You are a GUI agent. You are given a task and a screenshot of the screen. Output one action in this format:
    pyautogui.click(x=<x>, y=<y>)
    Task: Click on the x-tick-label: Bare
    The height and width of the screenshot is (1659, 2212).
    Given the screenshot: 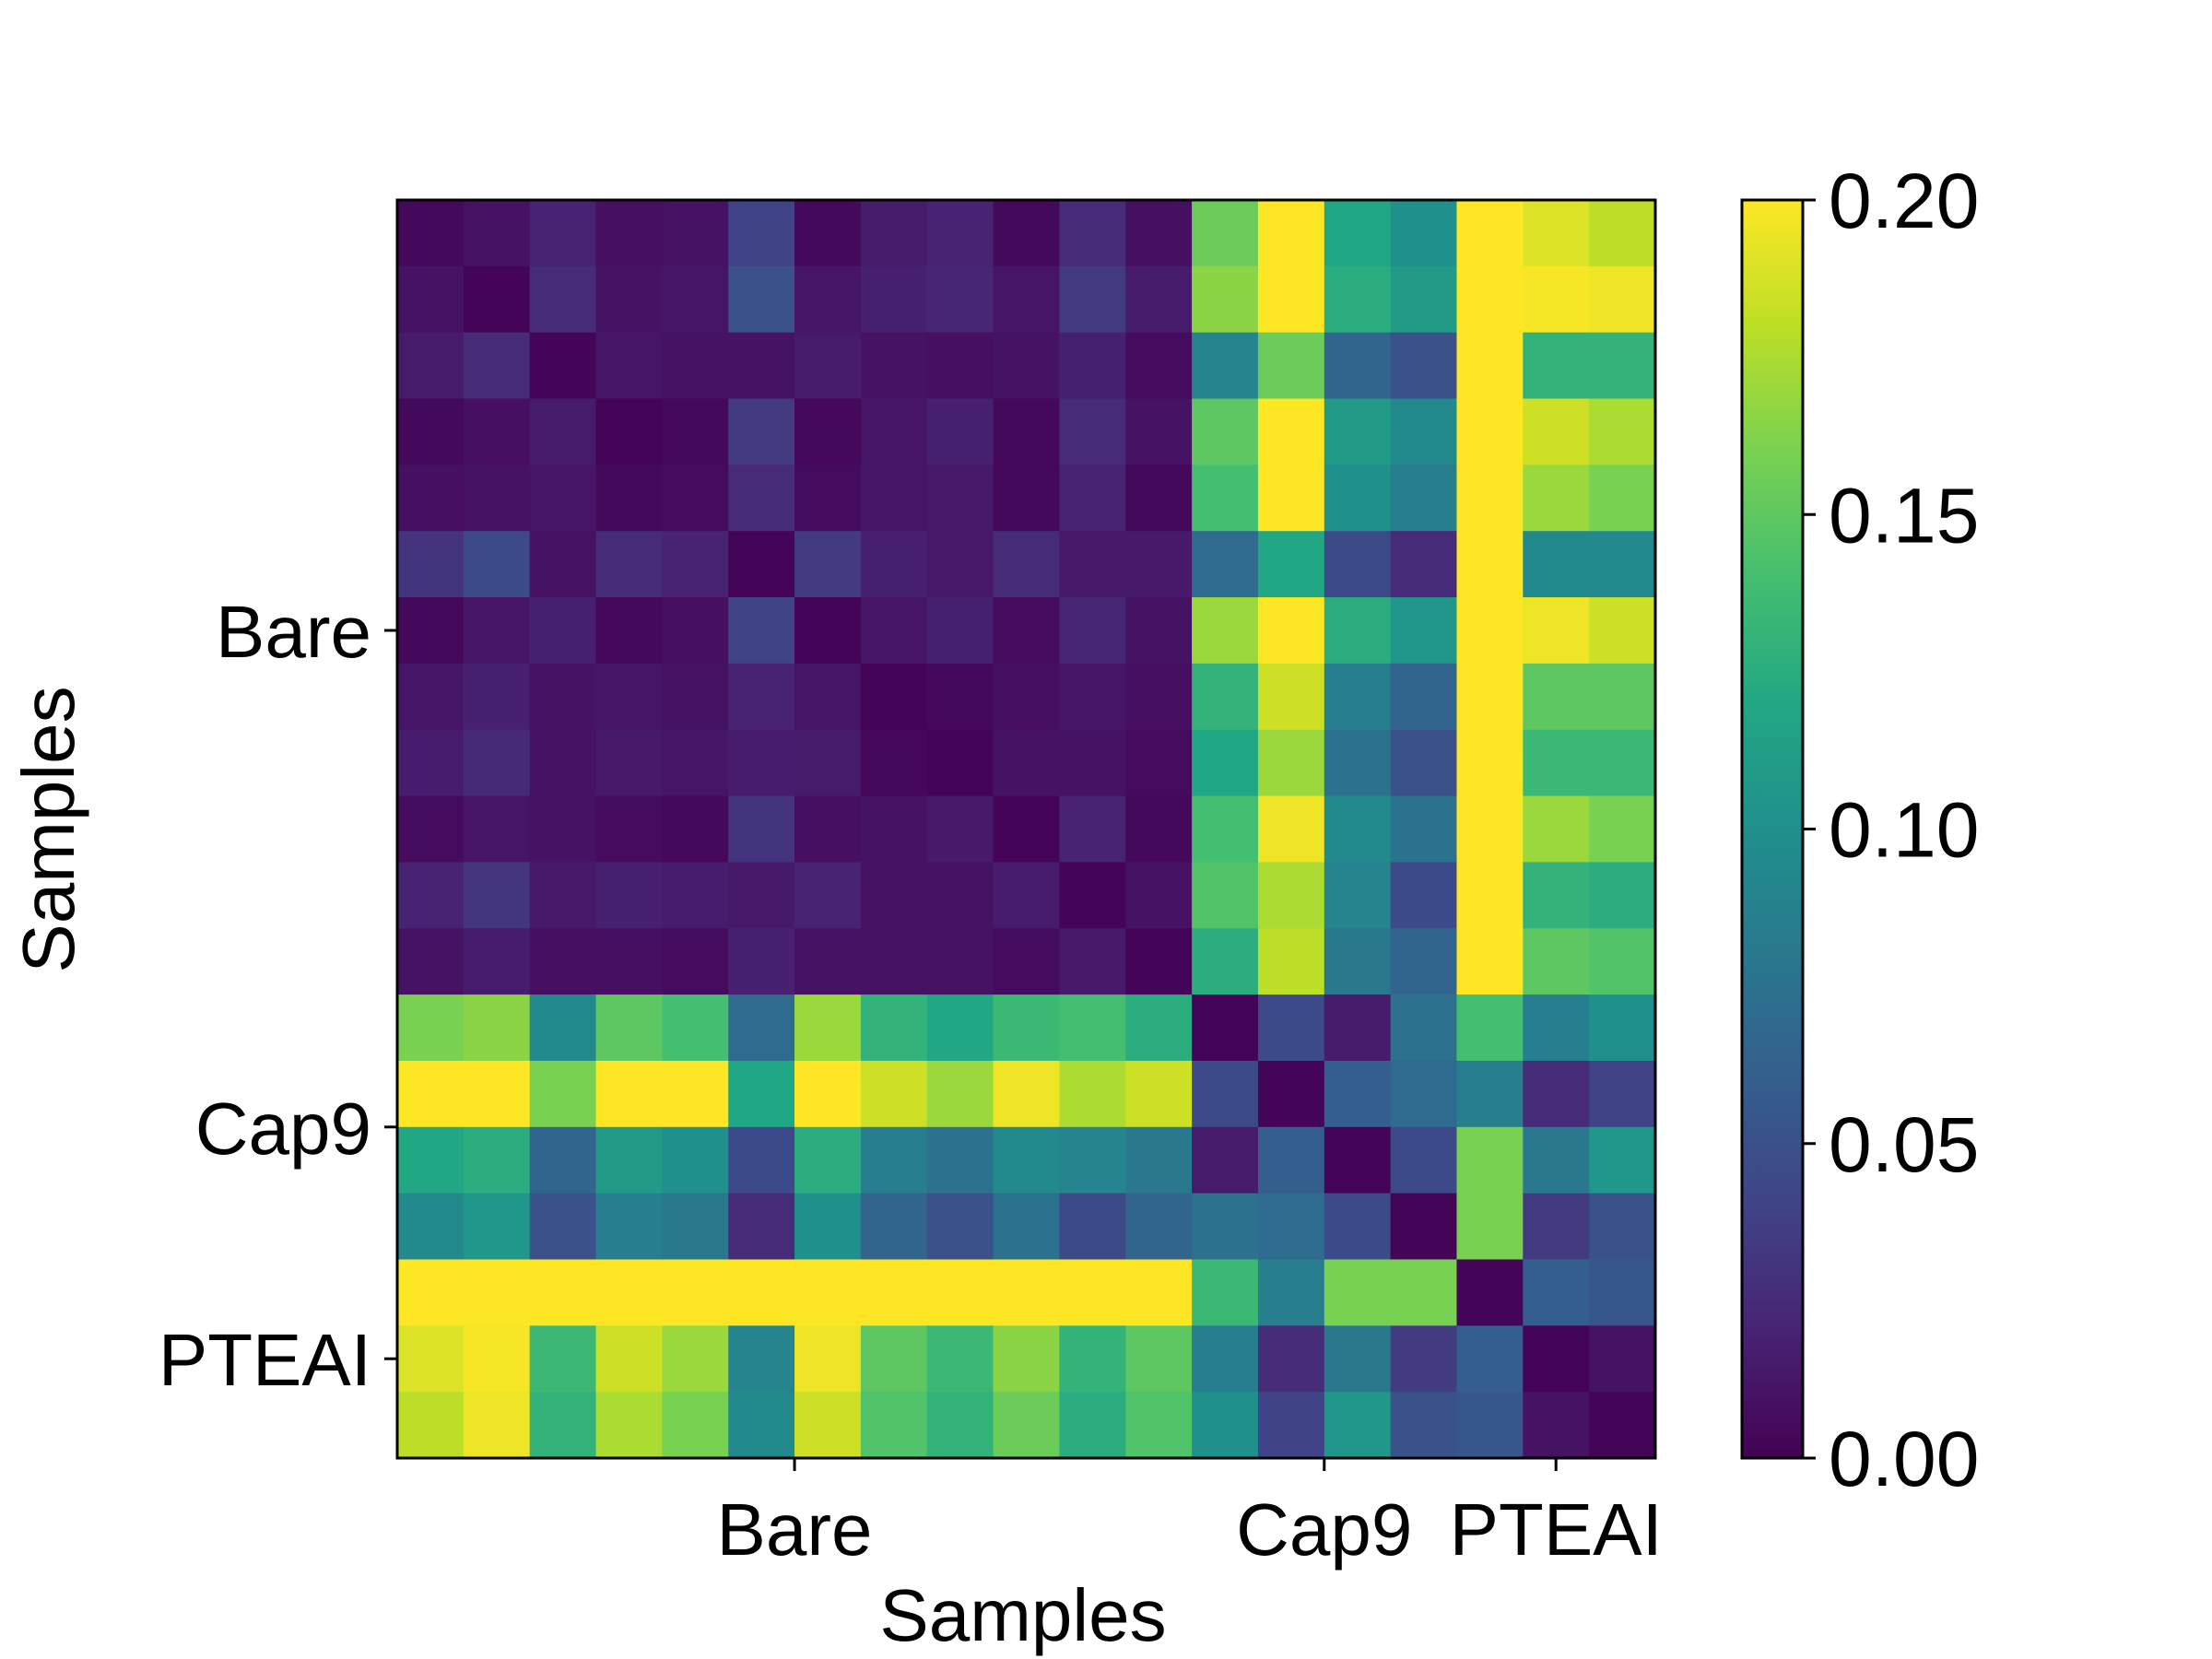 What is the action you would take?
    pyautogui.click(x=795, y=1529)
    